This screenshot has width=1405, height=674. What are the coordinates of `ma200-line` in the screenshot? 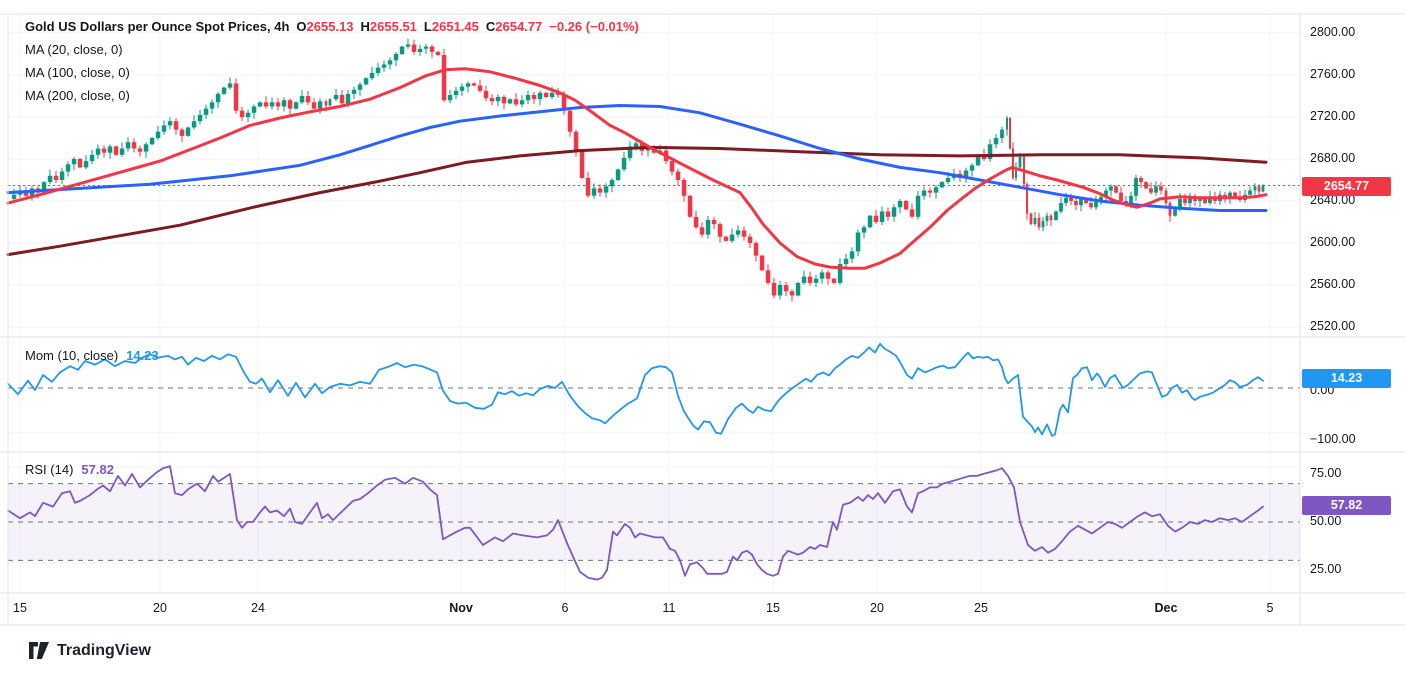 It's located at (637, 201).